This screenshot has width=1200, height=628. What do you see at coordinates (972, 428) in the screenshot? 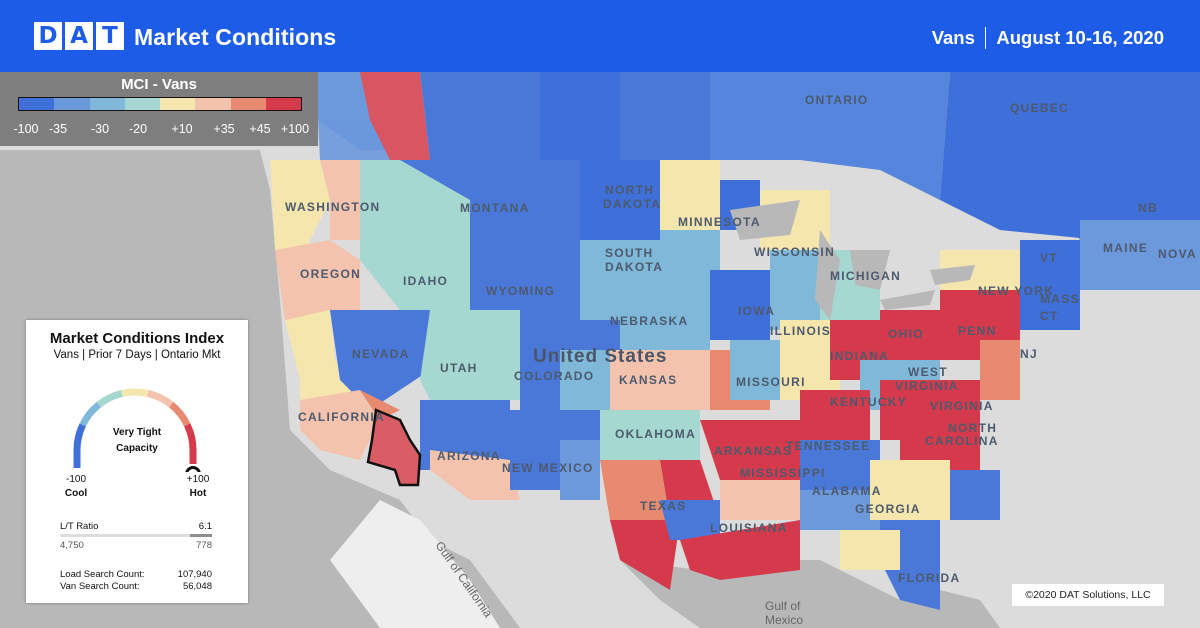
I see `svg-text: NORTH` at bounding box center [972, 428].